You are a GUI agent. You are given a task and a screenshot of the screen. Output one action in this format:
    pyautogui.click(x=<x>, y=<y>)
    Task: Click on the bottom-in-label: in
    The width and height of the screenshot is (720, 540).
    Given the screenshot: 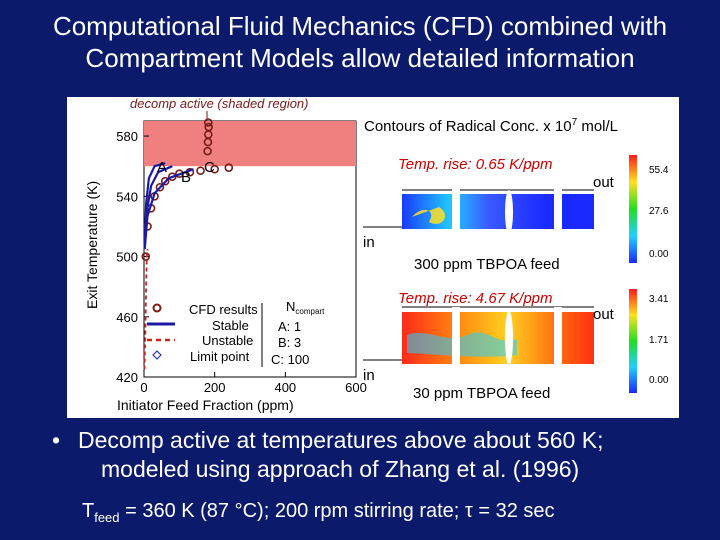 What is the action you would take?
    pyautogui.click(x=369, y=375)
    